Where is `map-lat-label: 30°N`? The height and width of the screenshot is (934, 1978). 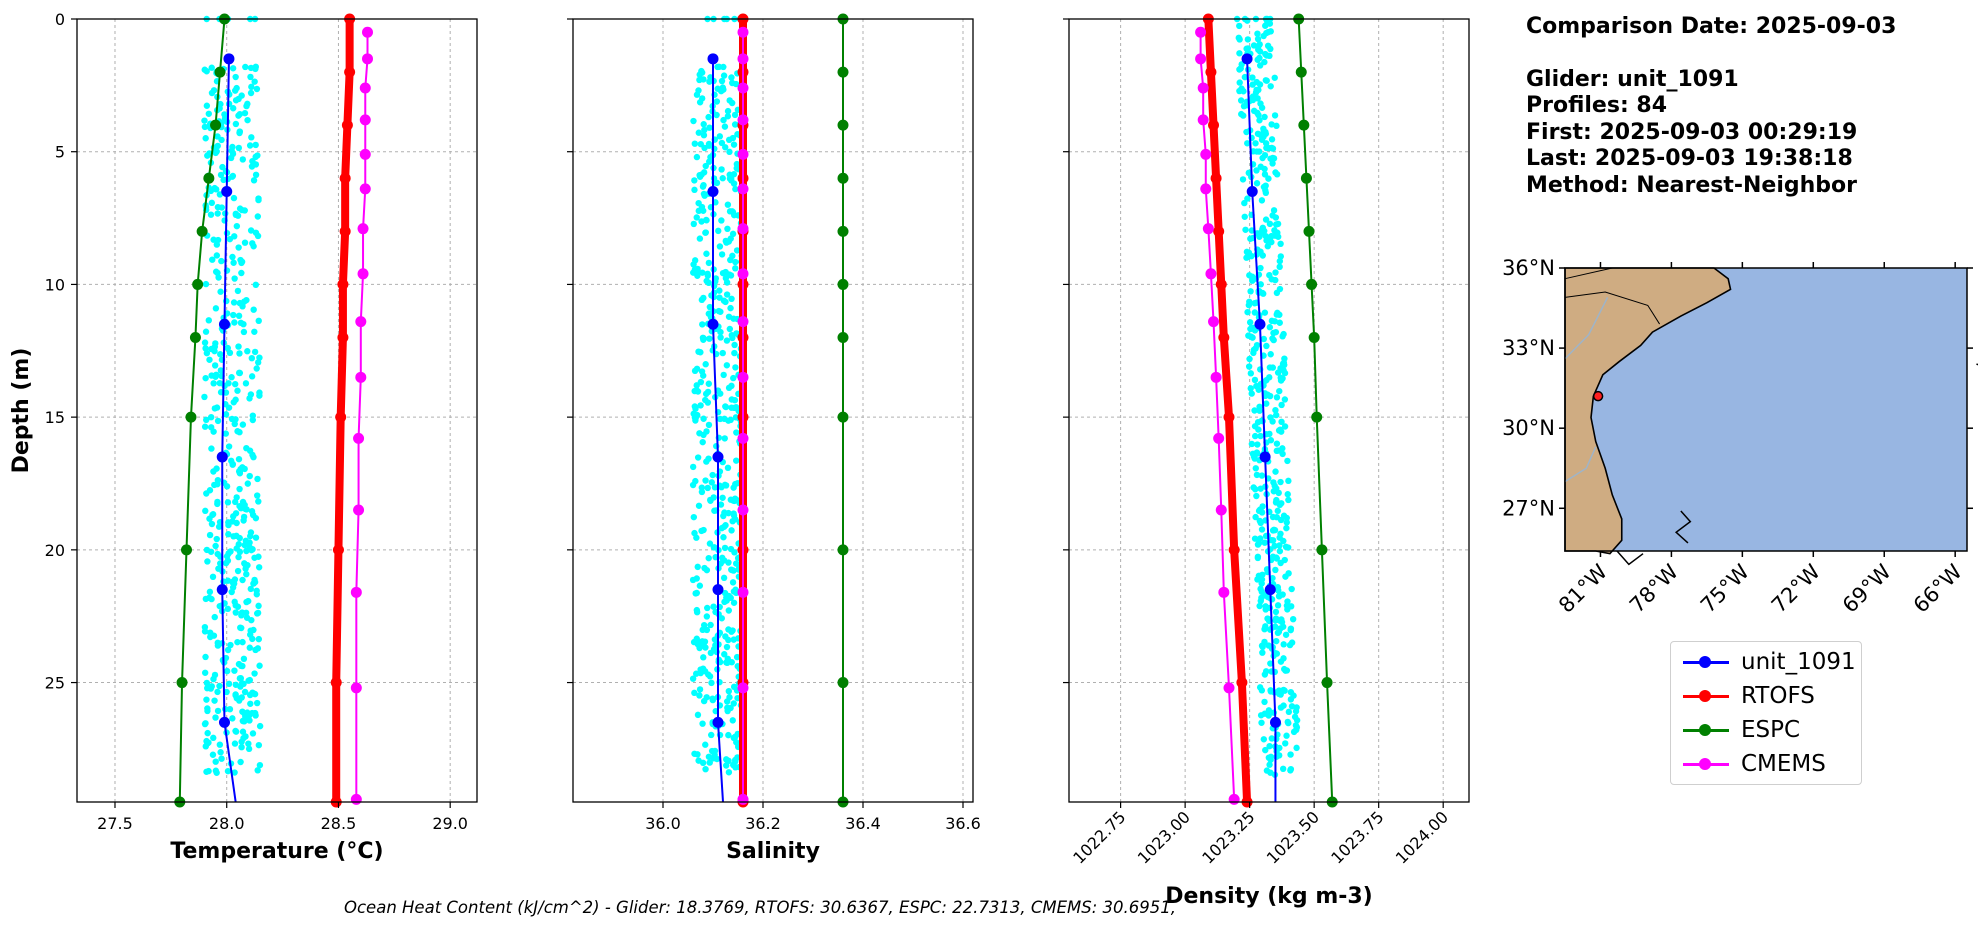
map-lat-label: 30°N is located at coordinates (1528, 428).